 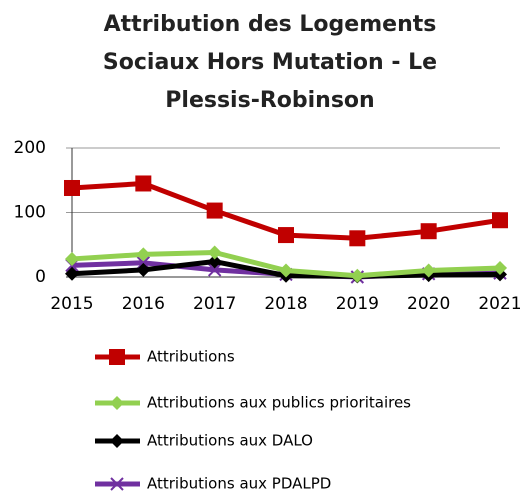 What do you see at coordinates (143, 304) in the screenshot?
I see `x-tick-label: 2016` at bounding box center [143, 304].